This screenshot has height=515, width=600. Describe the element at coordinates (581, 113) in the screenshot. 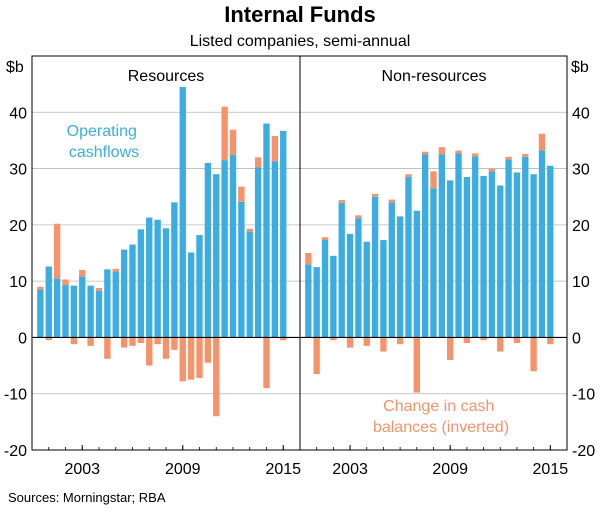

I see `y-tick-label-right: 40` at that location.